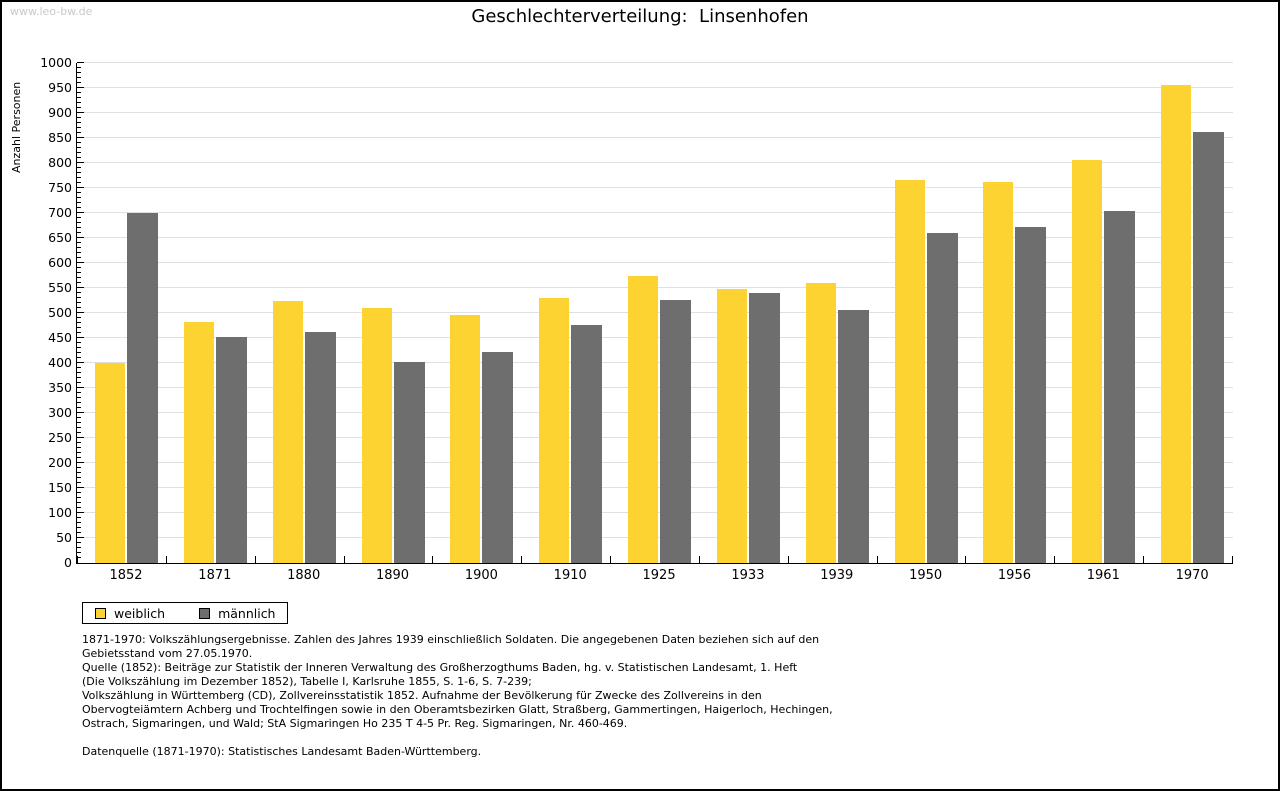 This screenshot has height=791, width=1280. Describe the element at coordinates (320, 447) in the screenshot. I see `bar-männlich-1880` at that location.